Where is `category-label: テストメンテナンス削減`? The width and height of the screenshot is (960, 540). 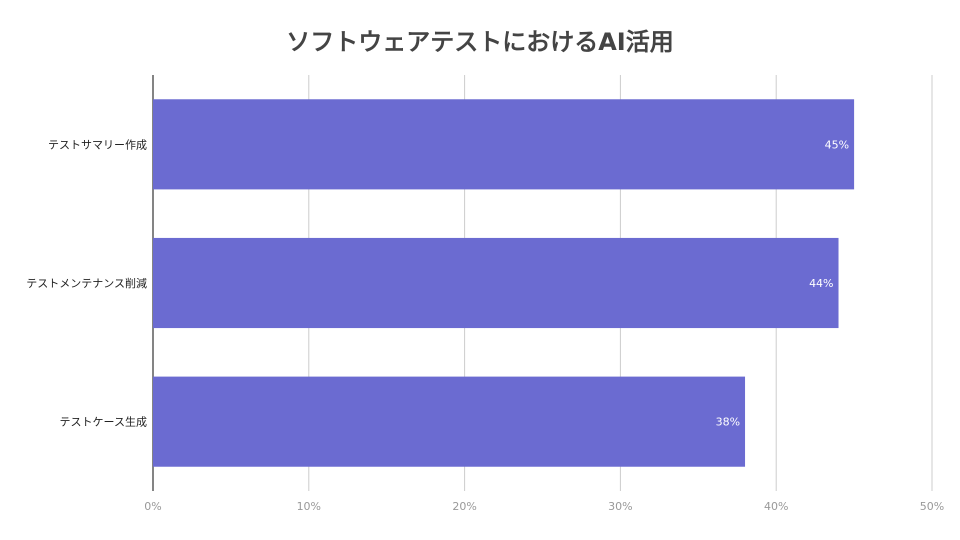 category-label: テストメンテナンス削減 is located at coordinates (86, 283).